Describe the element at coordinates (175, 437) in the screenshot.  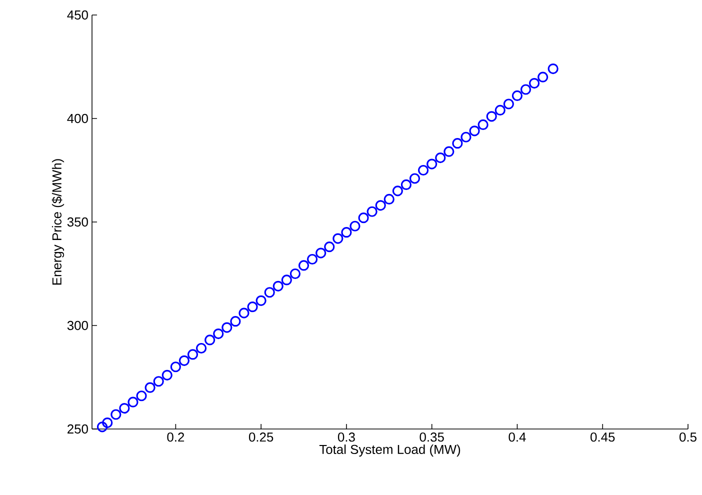
I see `x-tick-label: 0.2` at that location.